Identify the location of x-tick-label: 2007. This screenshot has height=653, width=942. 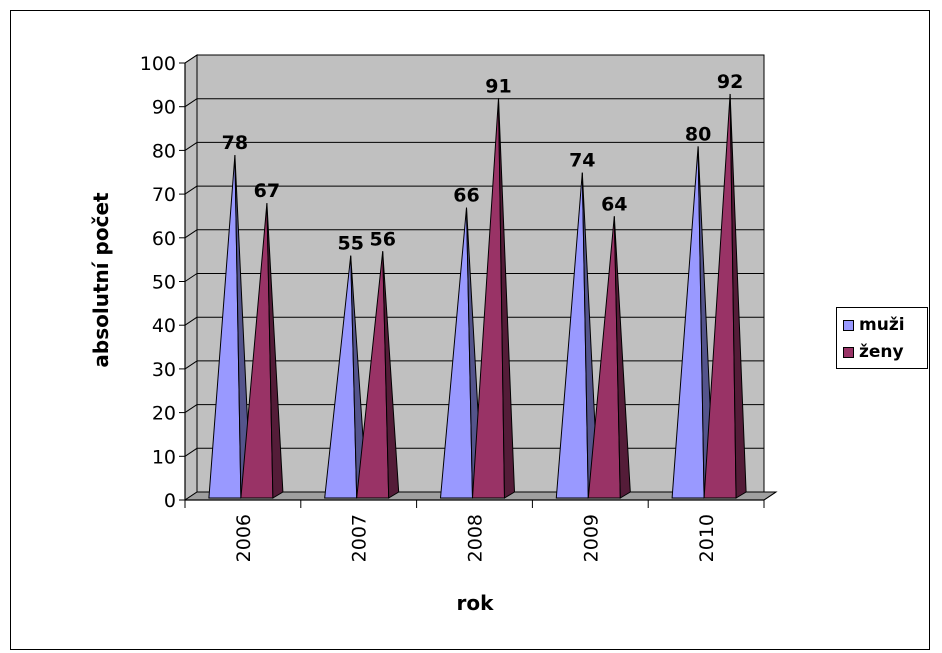
(360, 538).